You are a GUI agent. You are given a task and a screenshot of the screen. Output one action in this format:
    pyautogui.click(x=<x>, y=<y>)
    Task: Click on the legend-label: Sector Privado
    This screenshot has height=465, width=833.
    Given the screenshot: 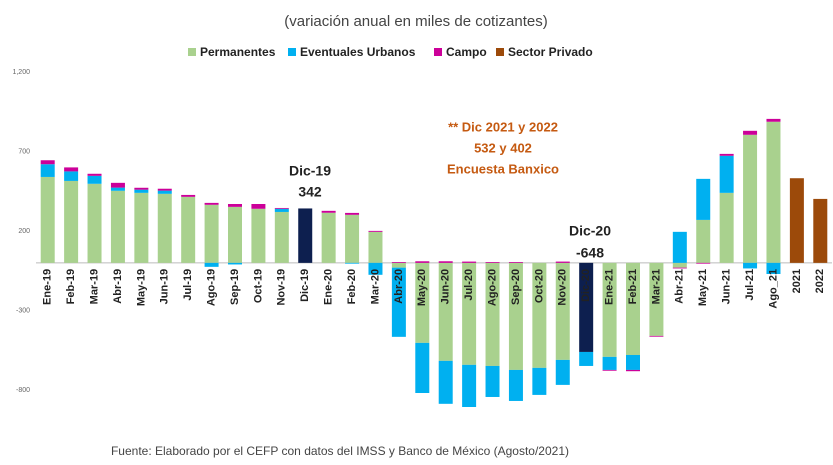 What is the action you would take?
    pyautogui.click(x=550, y=52)
    